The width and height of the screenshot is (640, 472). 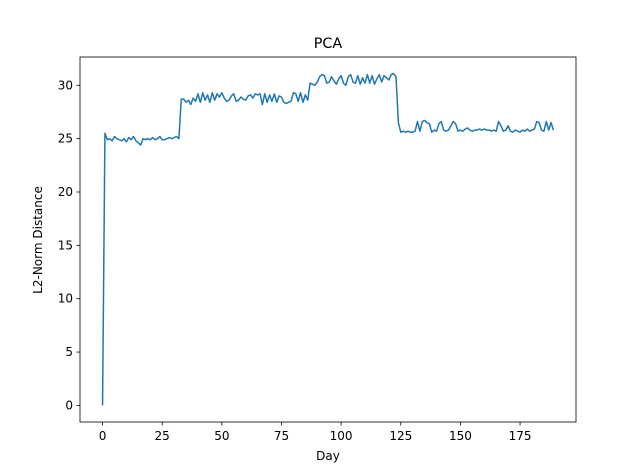 What do you see at coordinates (69, 405) in the screenshot?
I see `y-tick-label: 0` at bounding box center [69, 405].